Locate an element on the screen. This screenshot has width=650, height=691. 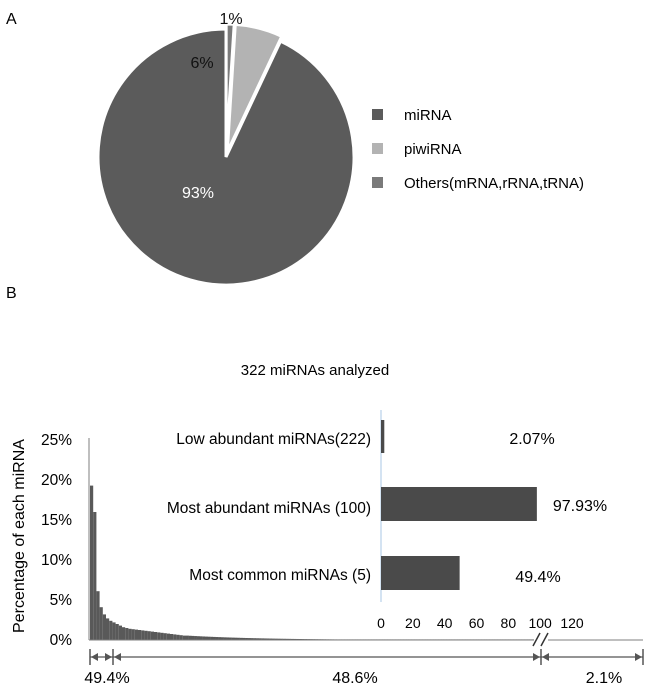
inset-value-label: 97.93% is located at coordinates (580, 506).